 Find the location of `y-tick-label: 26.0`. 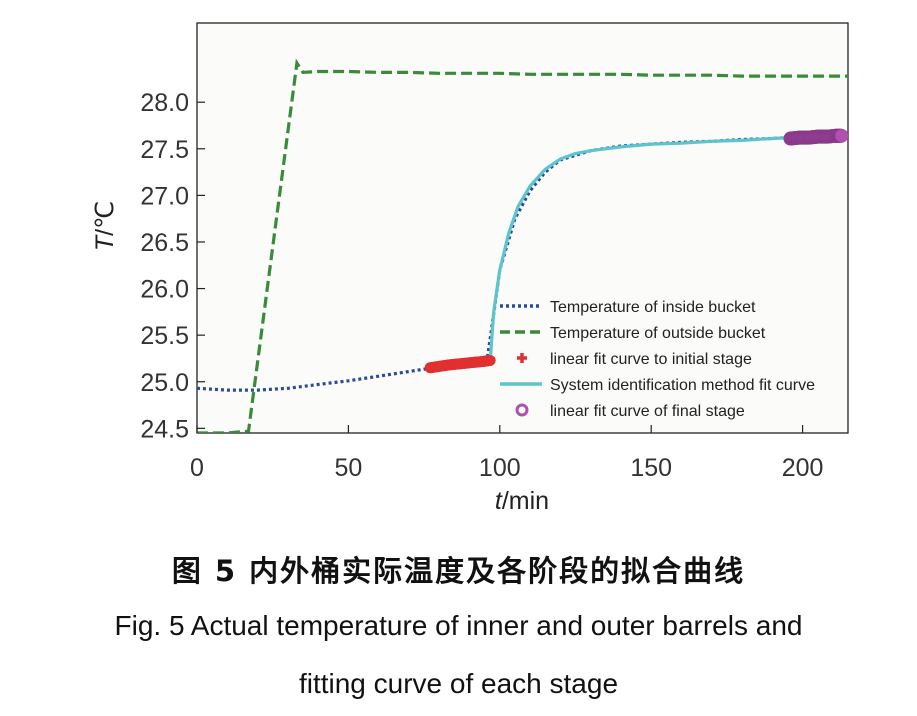

y-tick-label: 26.0 is located at coordinates (164, 290).